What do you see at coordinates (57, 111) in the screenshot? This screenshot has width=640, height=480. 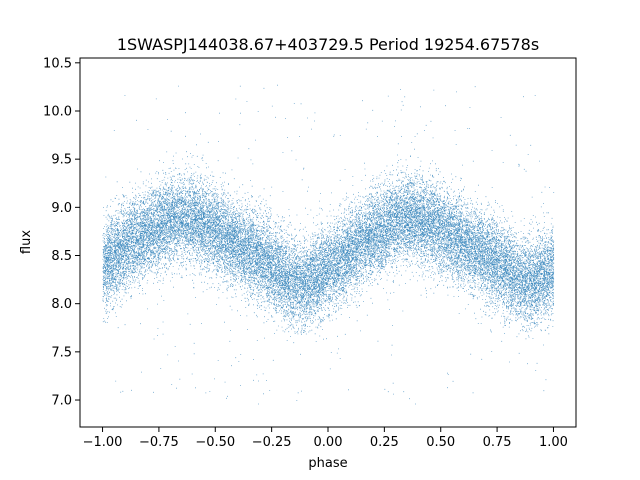 I see `y-tick-label: 10.0` at bounding box center [57, 111].